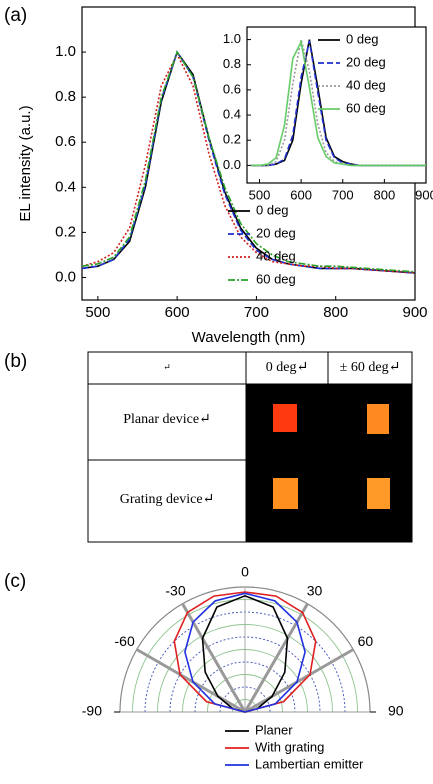 The height and width of the screenshot is (784, 433). I want to click on angle-label: -90, so click(92, 711).